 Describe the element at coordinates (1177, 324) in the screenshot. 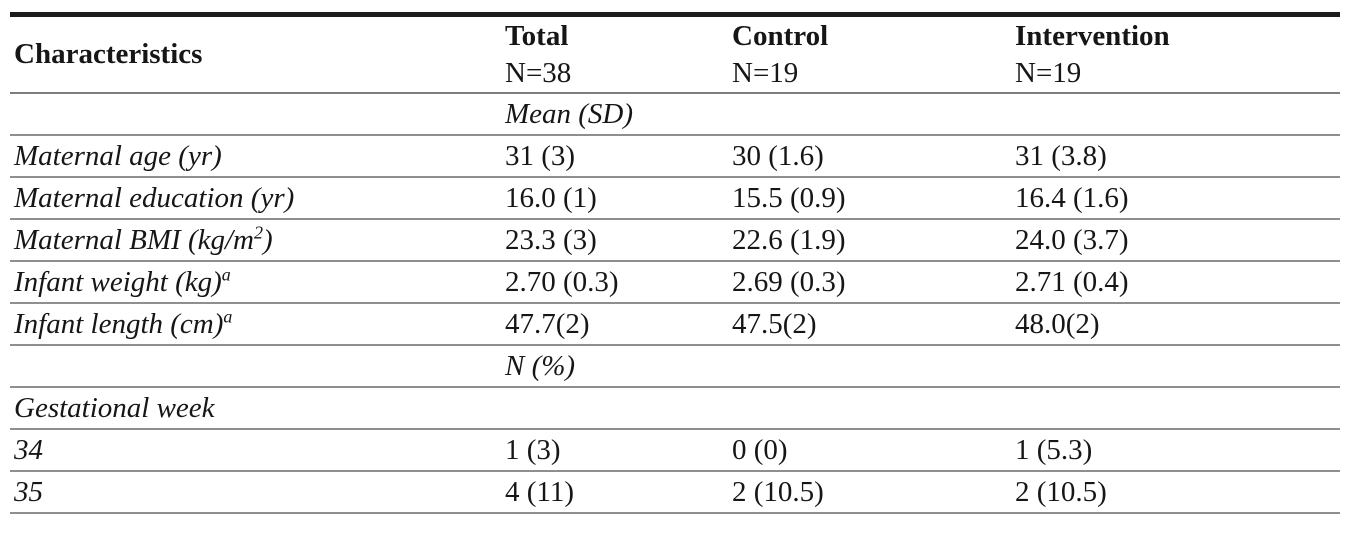

I see `cell-intervention: 48.0(2)` at that location.